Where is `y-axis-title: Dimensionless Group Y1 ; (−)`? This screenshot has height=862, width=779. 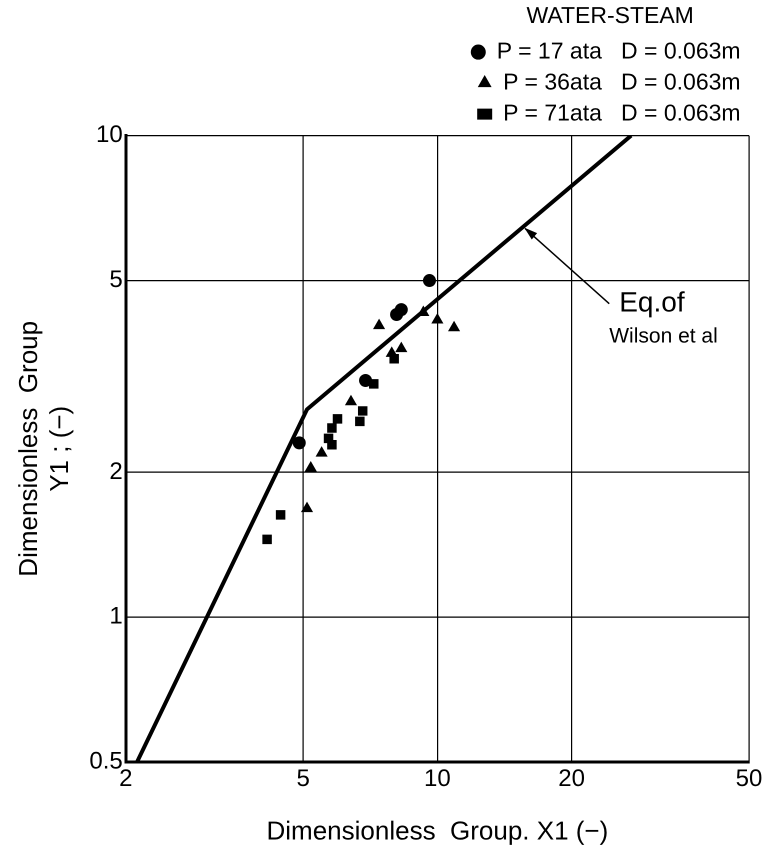 y-axis-title: Dimensionless Group Y1 ; (−) is located at coordinates (43, 448).